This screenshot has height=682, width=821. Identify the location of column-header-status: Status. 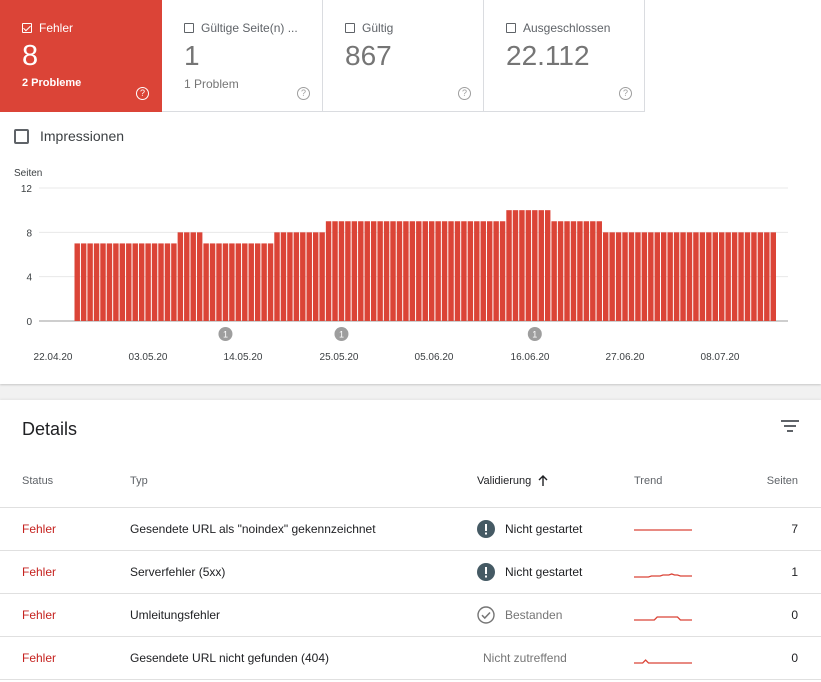
(38, 481).